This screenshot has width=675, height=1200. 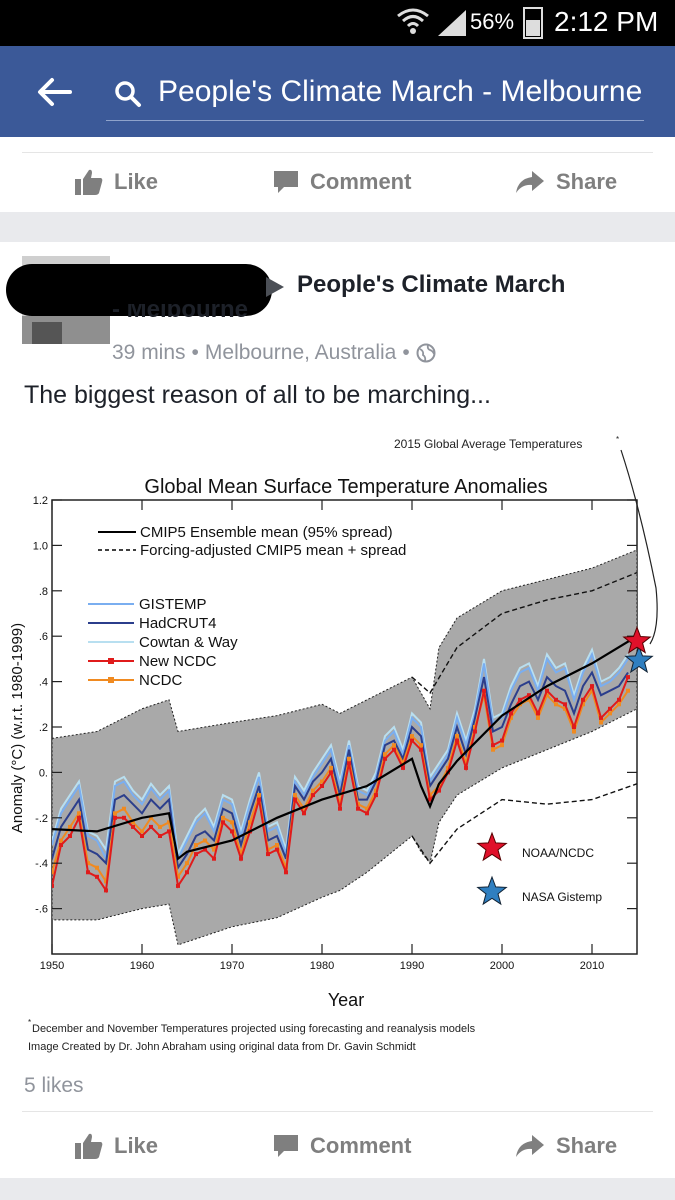 What do you see at coordinates (286, 1146) in the screenshot?
I see `comment-icon` at bounding box center [286, 1146].